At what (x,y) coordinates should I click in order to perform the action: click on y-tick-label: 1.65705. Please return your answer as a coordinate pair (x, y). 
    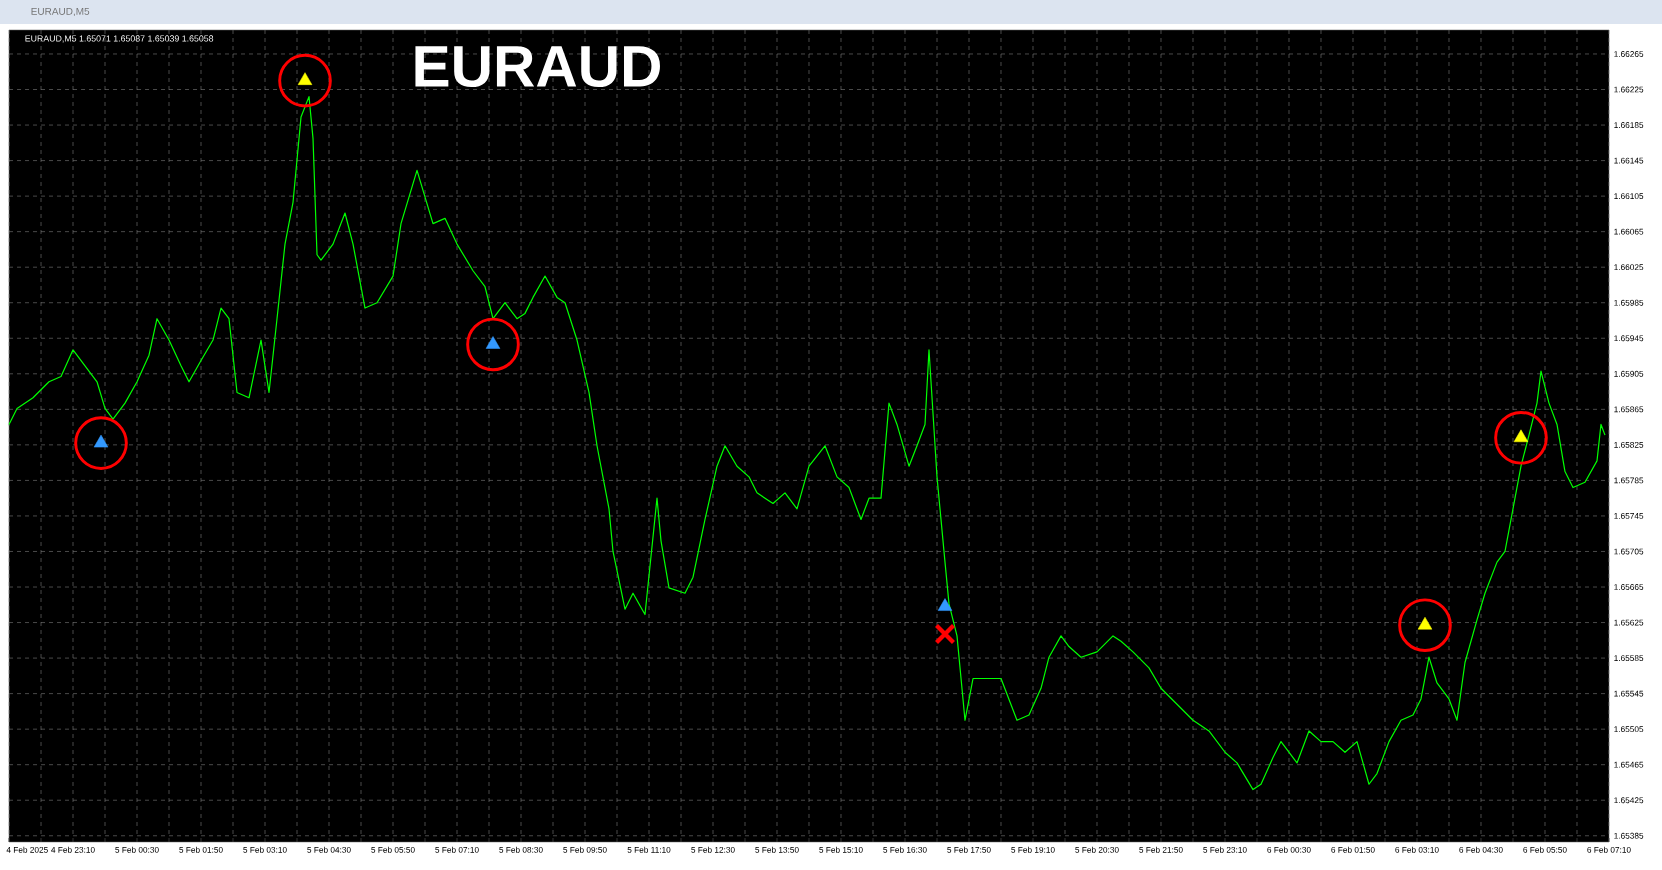
    Looking at the image, I should click on (1629, 551).